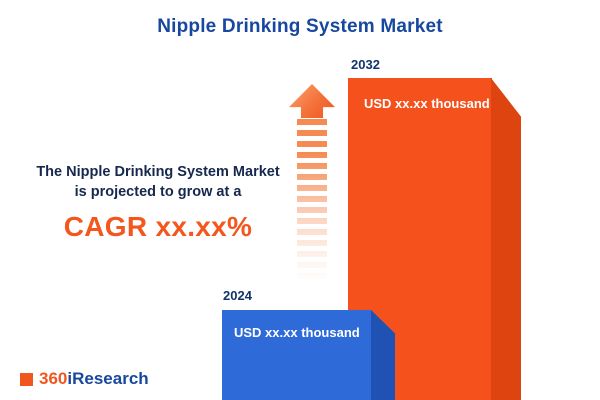 The image size is (600, 400). I want to click on logo-prefix: 360, so click(53, 378).